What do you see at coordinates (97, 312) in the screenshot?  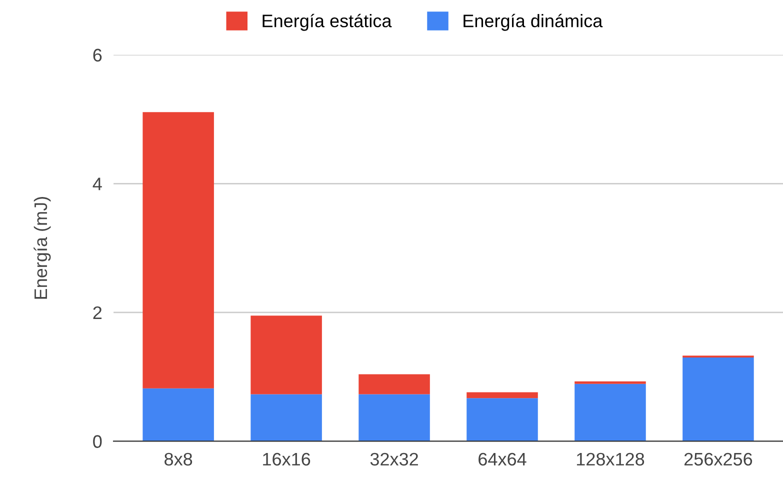 I see `y-tick-label: 2` at bounding box center [97, 312].